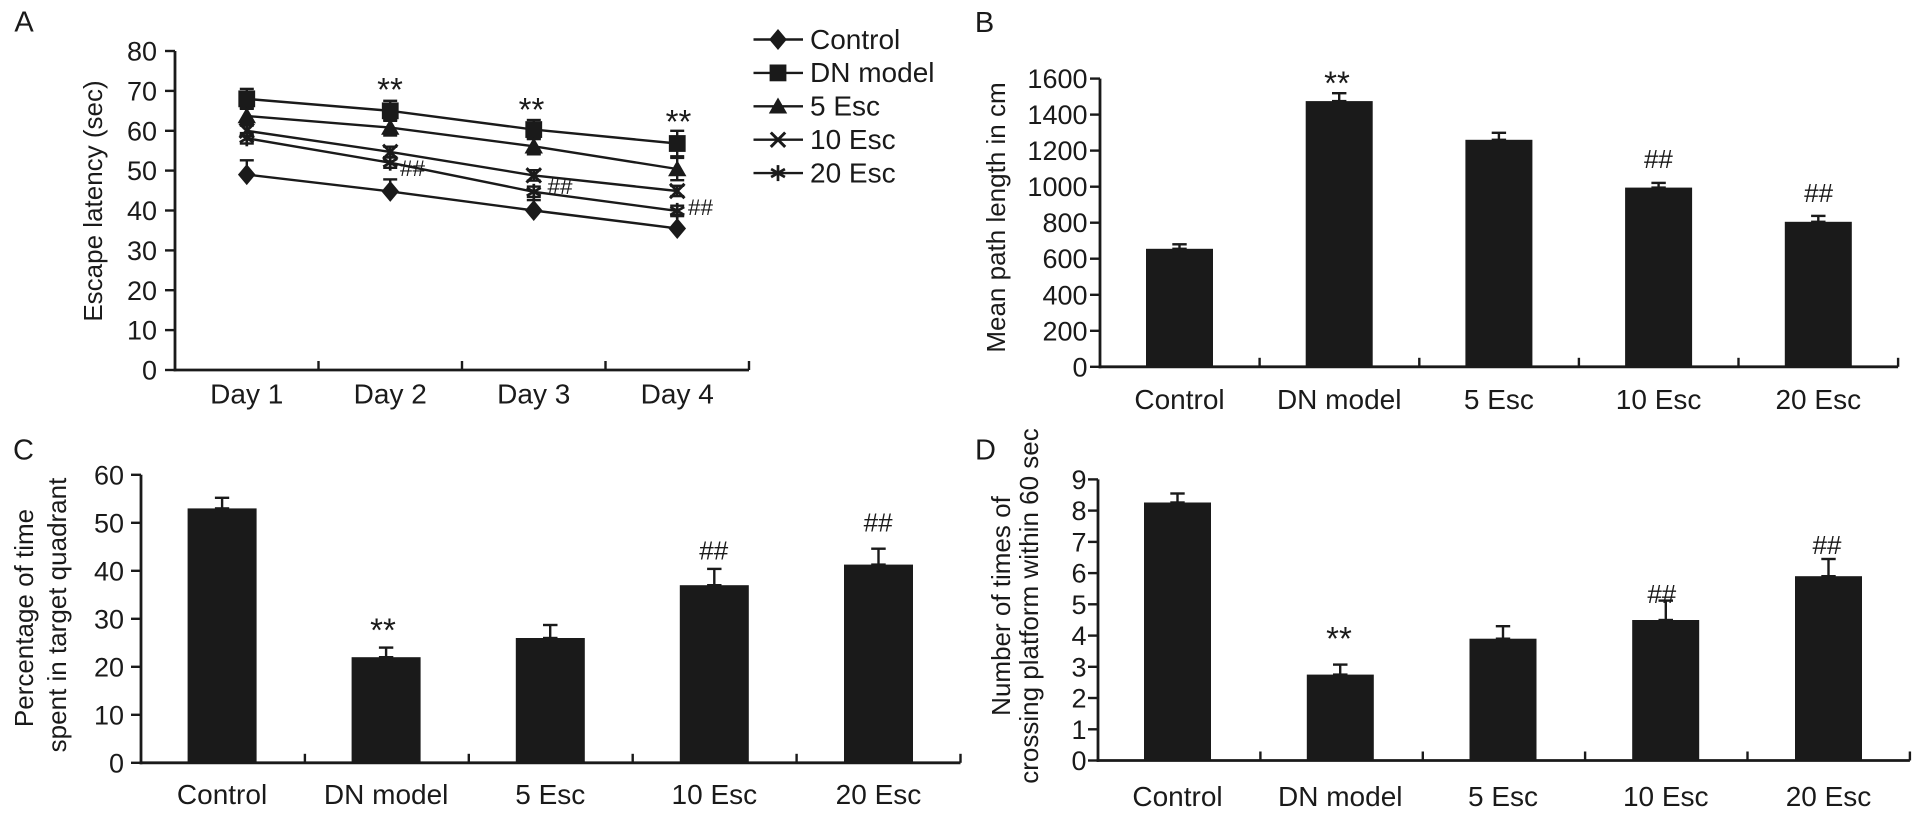 The image size is (1924, 826). I want to click on svg-text:crossing platform within 60 se: crossing platform within 60 sec, so click(1029, 605).